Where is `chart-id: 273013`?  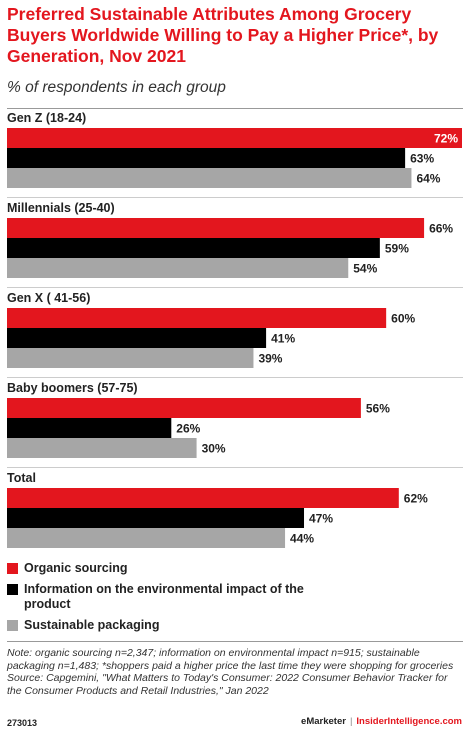
chart-id: 273013 is located at coordinates (22, 723).